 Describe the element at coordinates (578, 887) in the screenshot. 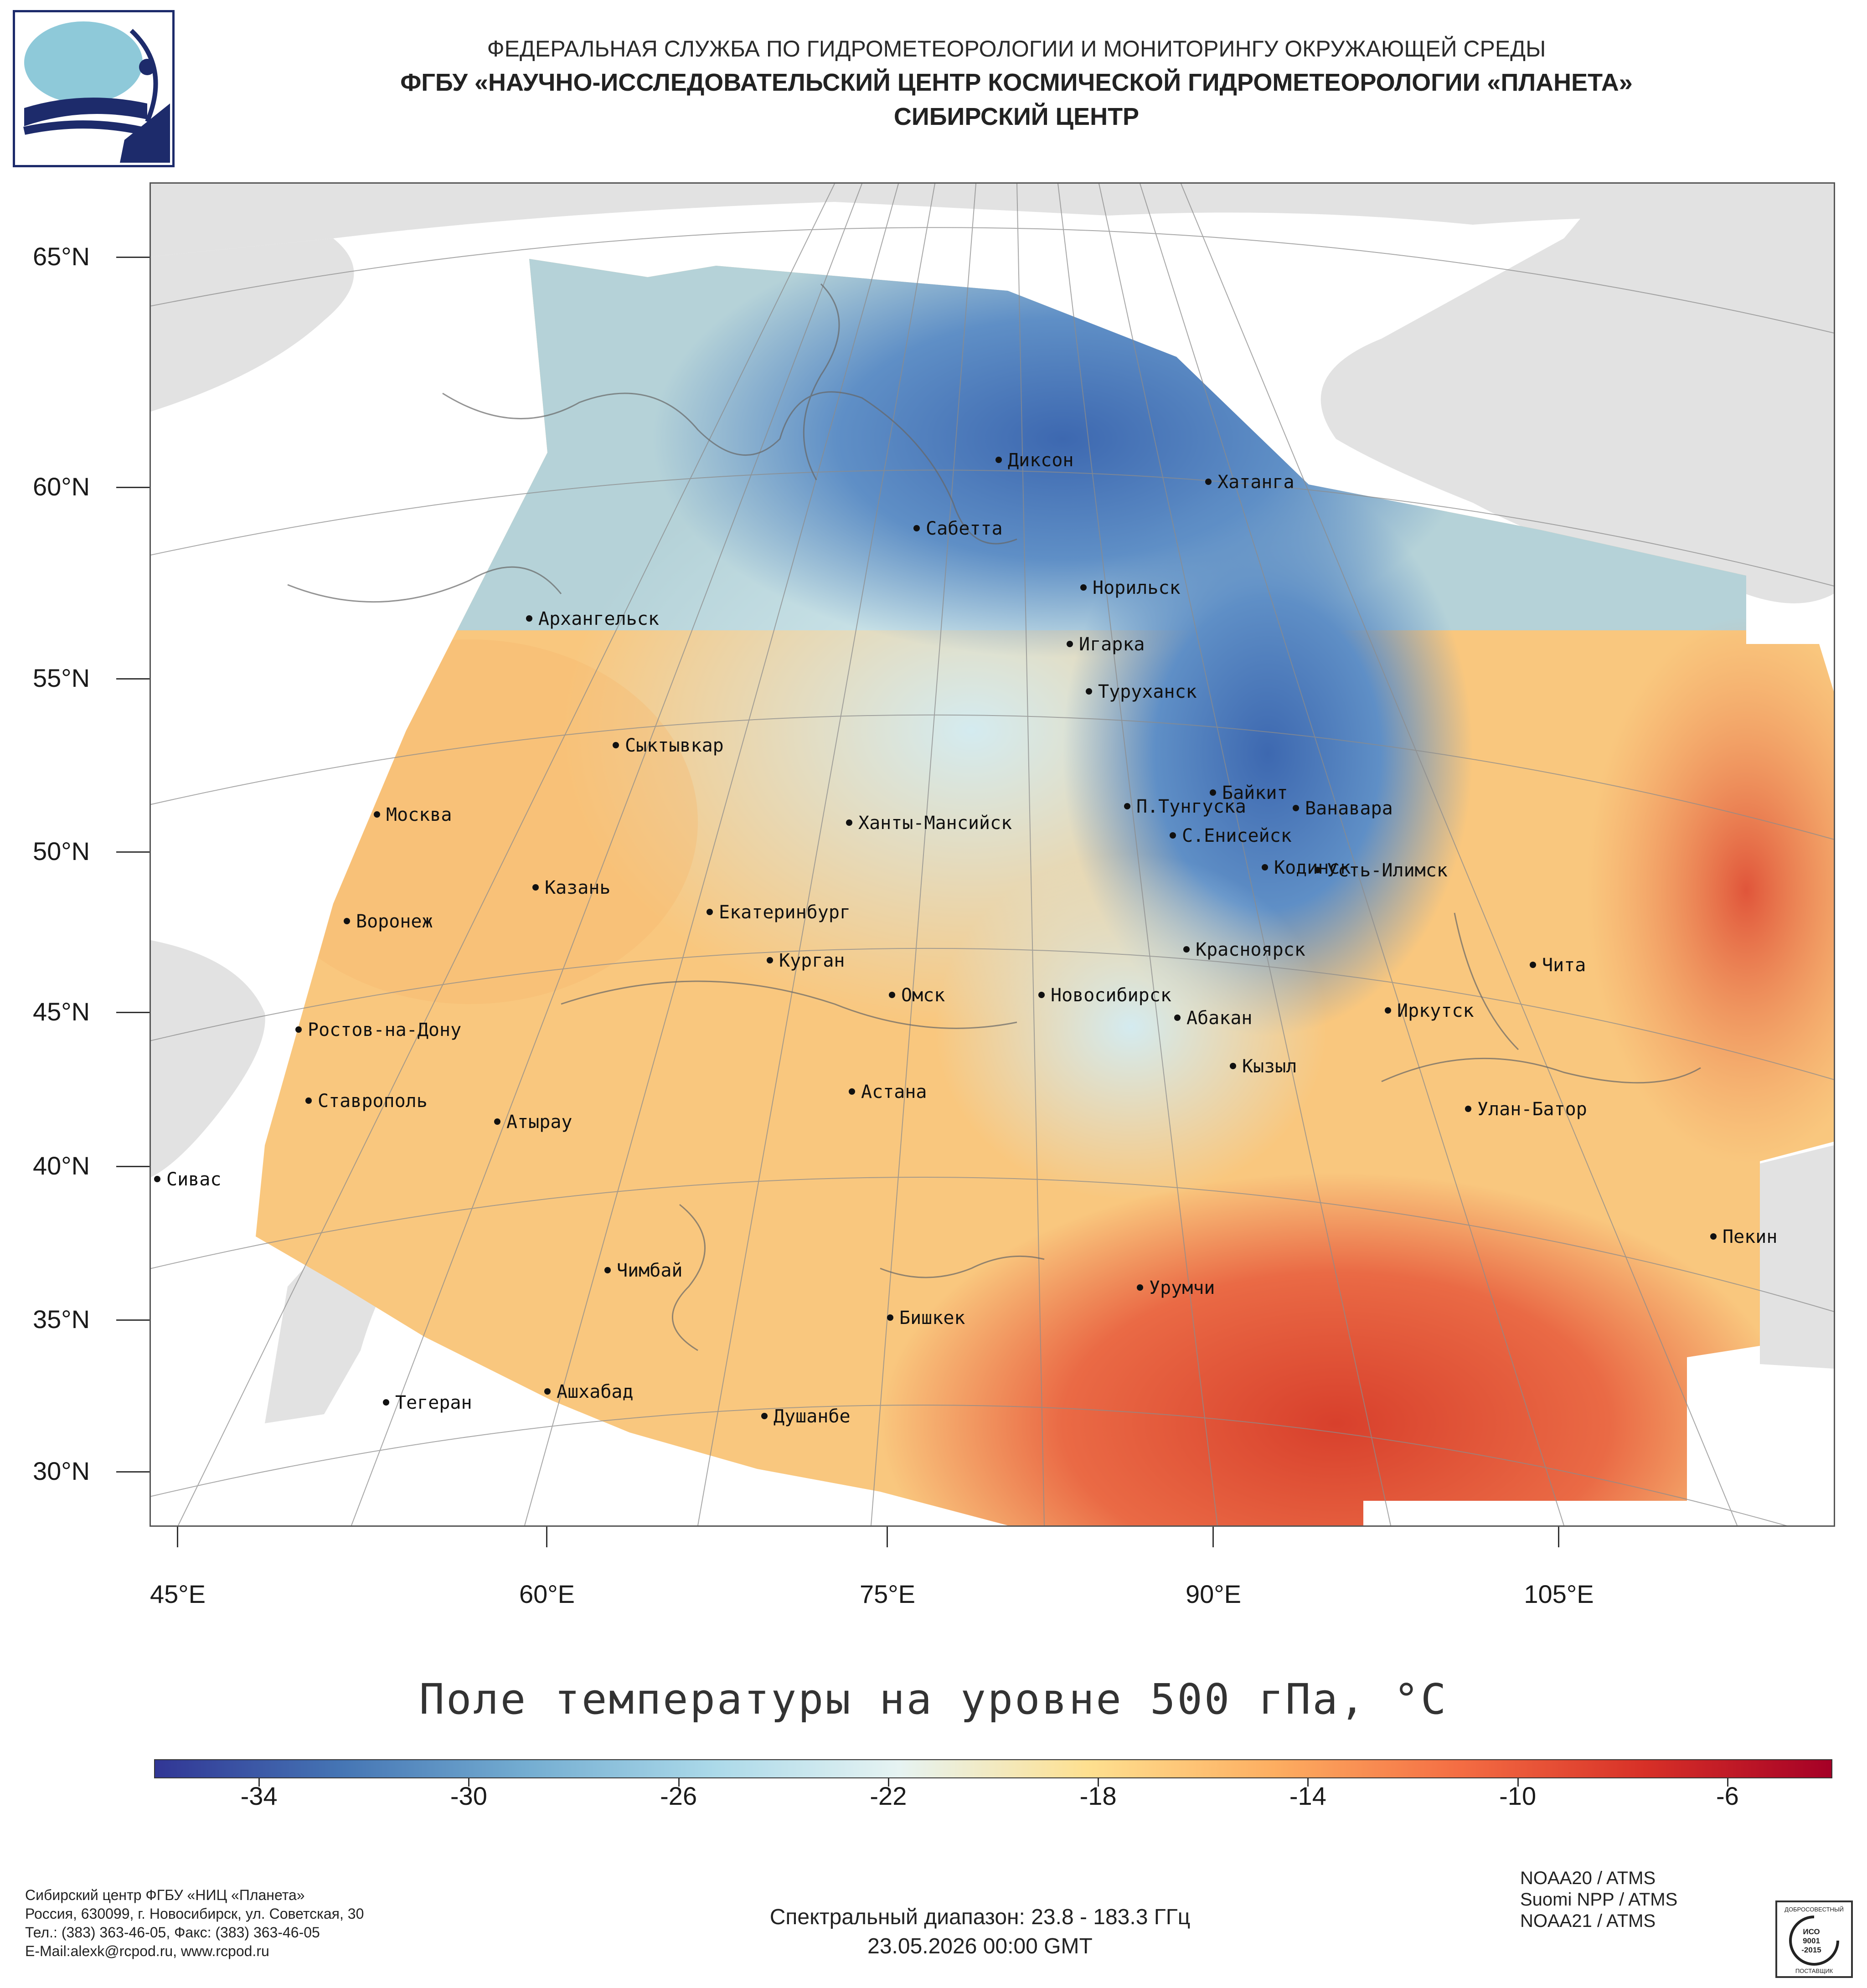

I see `city-label: Казань` at that location.